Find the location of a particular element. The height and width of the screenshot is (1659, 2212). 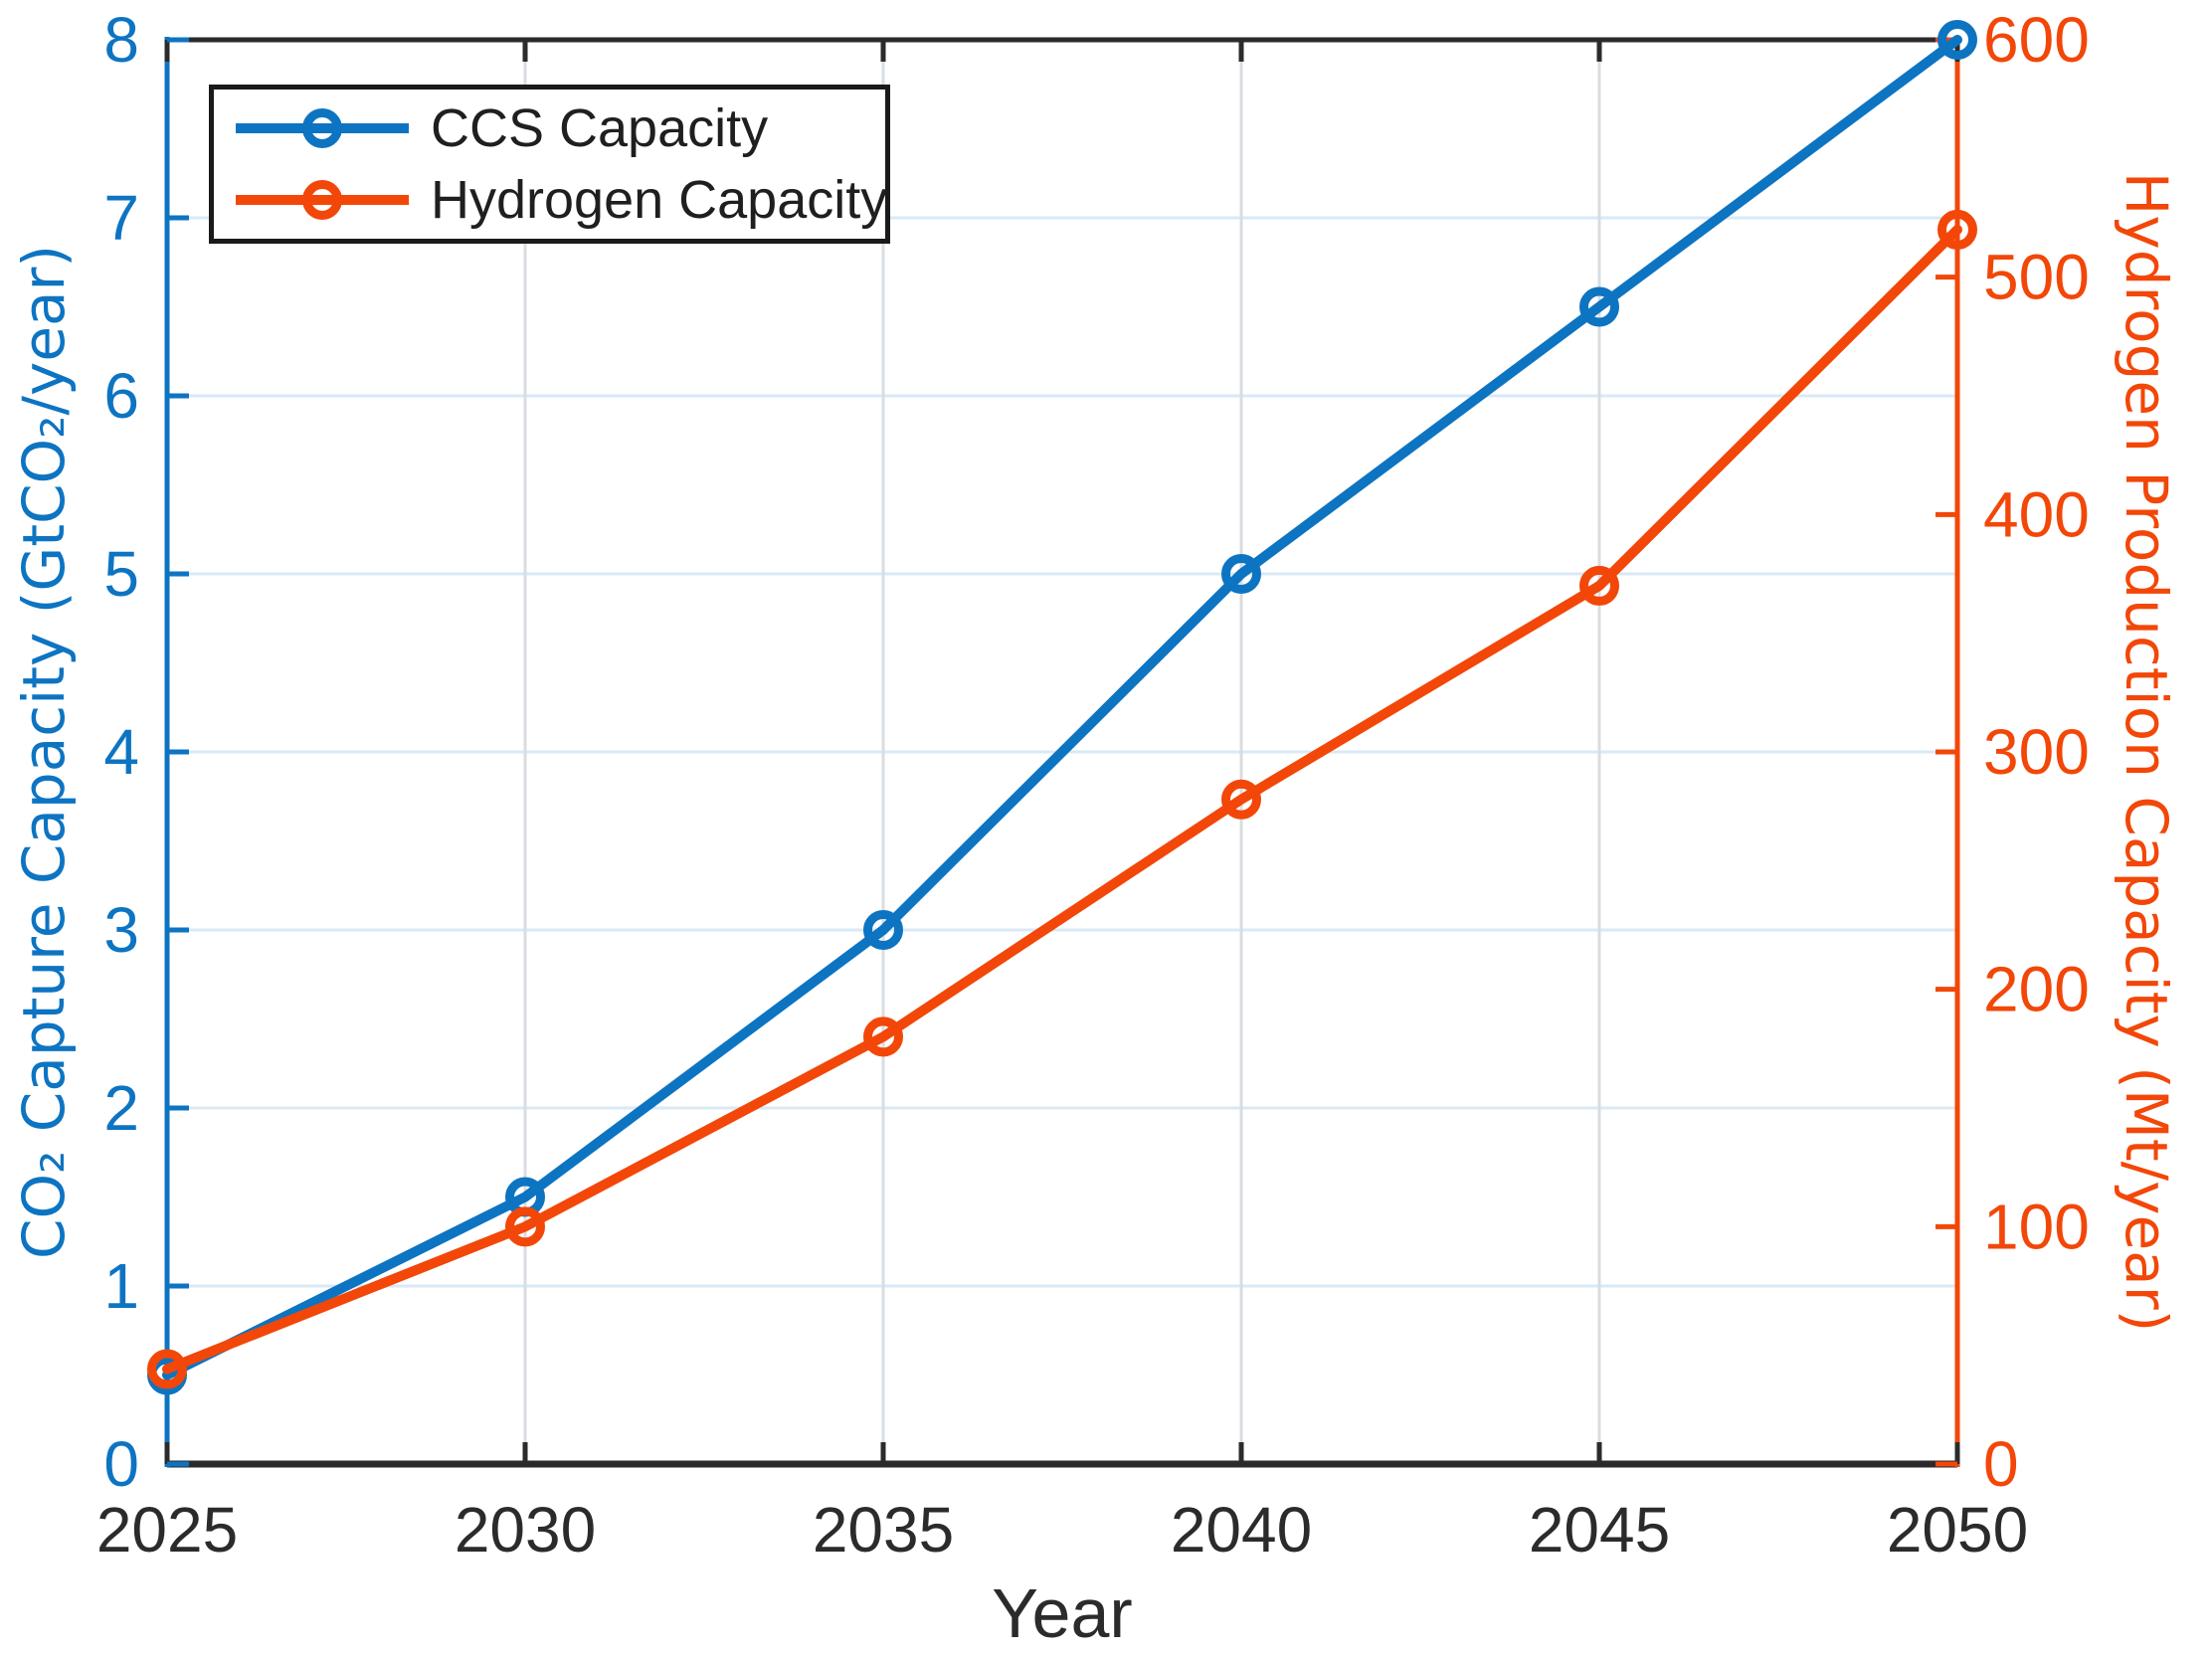

right-axis-tick-label: 200 is located at coordinates (2036, 989).